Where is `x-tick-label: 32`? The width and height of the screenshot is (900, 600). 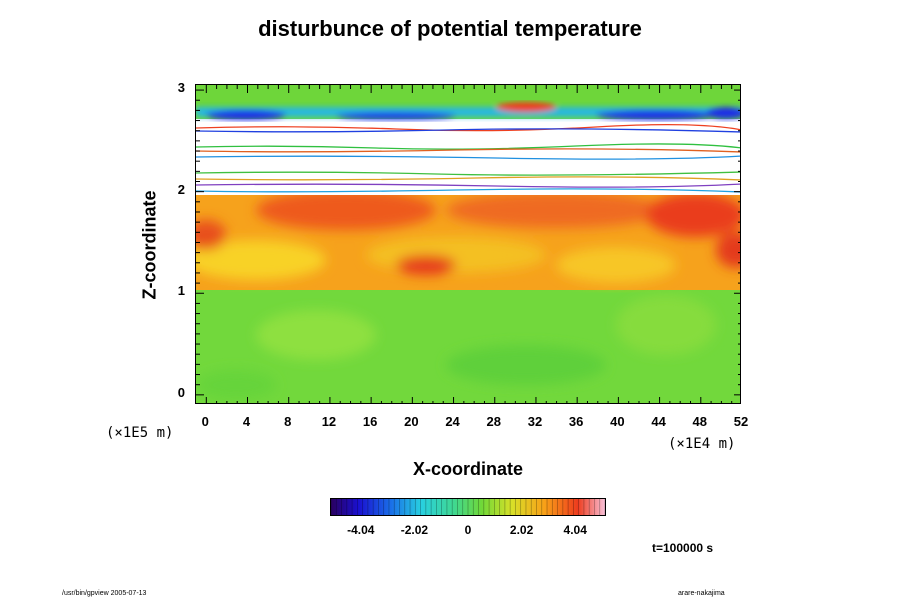 x-tick-label: 32 is located at coordinates (535, 421).